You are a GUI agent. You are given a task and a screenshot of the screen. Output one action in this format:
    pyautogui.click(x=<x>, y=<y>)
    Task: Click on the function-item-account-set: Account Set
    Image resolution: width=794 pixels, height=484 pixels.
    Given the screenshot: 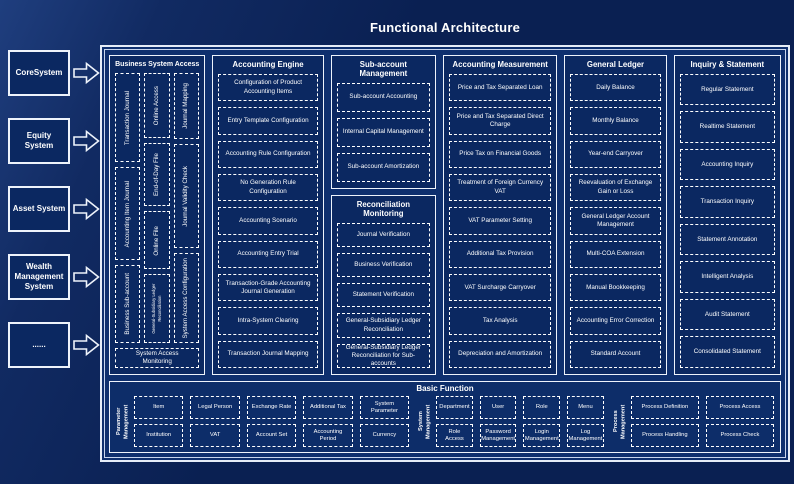 What is the action you would take?
    pyautogui.click(x=271, y=435)
    